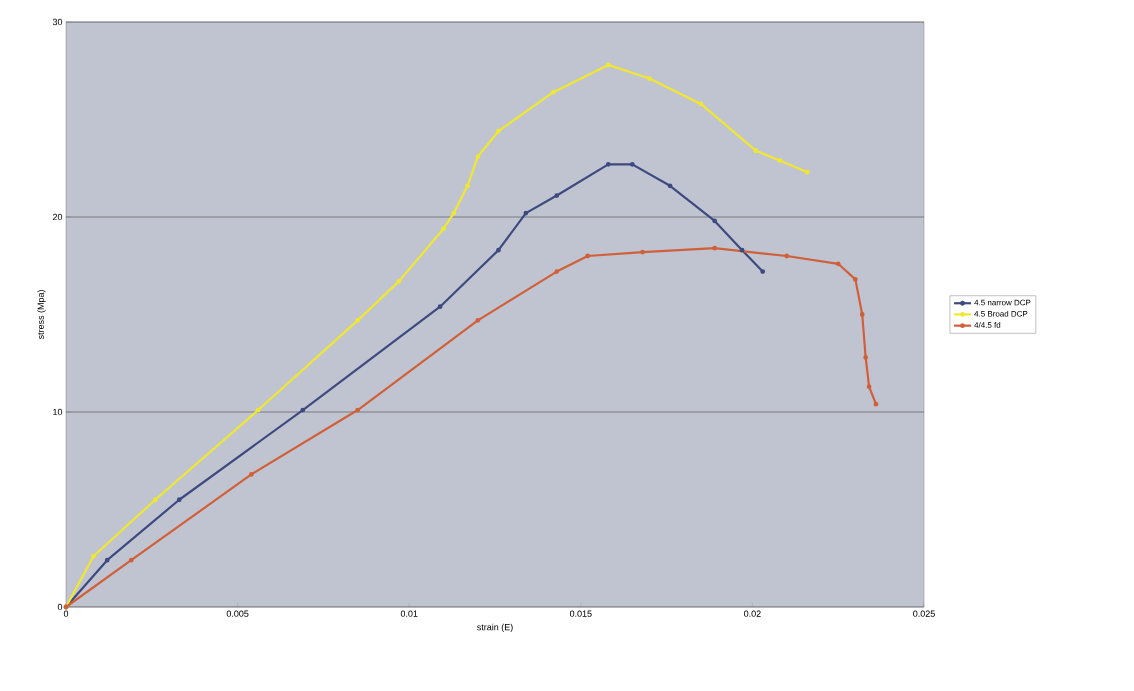 The image size is (1134, 691). What do you see at coordinates (752, 613) in the screenshot?
I see `x-tick-label: 0.02` at bounding box center [752, 613].